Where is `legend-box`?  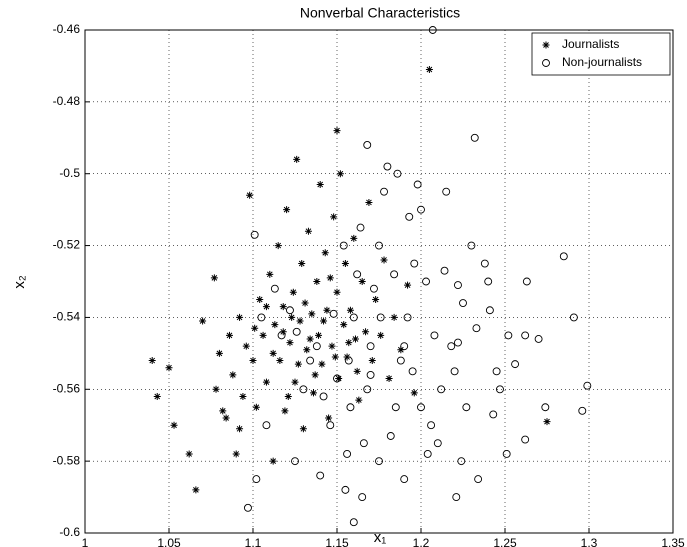
legend-box is located at coordinates (601, 54).